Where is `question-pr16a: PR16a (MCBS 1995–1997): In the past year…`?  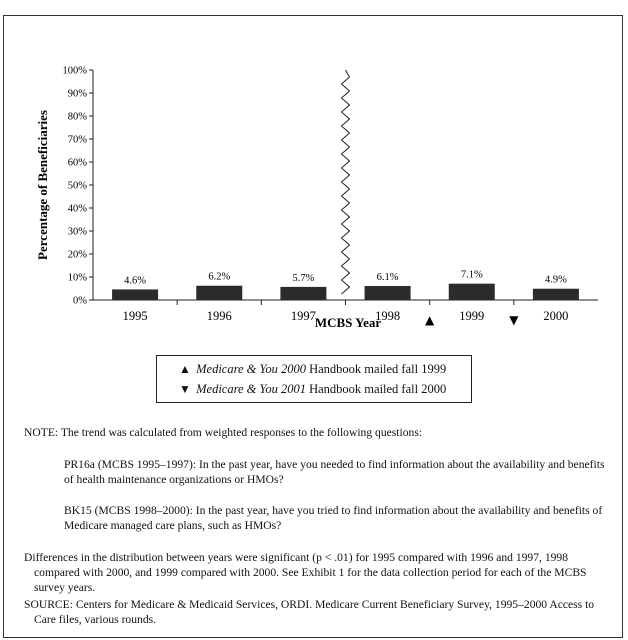
question-pr16a: PR16a (MCBS 1995–1997): In the past year… is located at coordinates (334, 472).